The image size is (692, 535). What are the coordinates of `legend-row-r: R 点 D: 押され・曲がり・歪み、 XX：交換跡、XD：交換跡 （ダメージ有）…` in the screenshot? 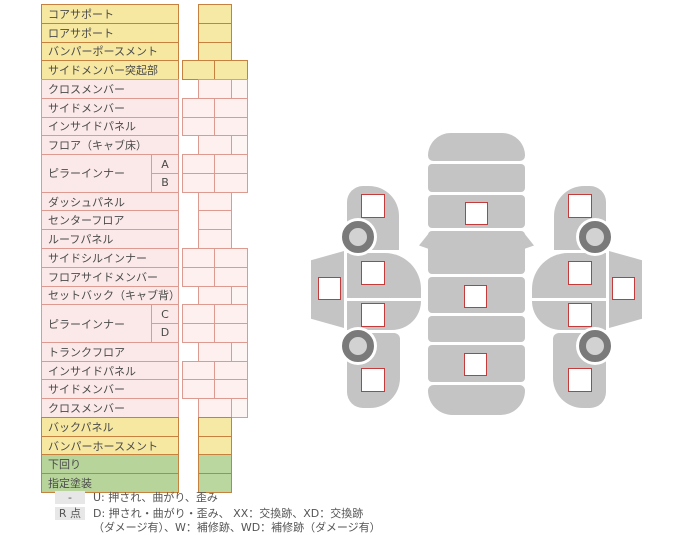 It's located at (218, 521).